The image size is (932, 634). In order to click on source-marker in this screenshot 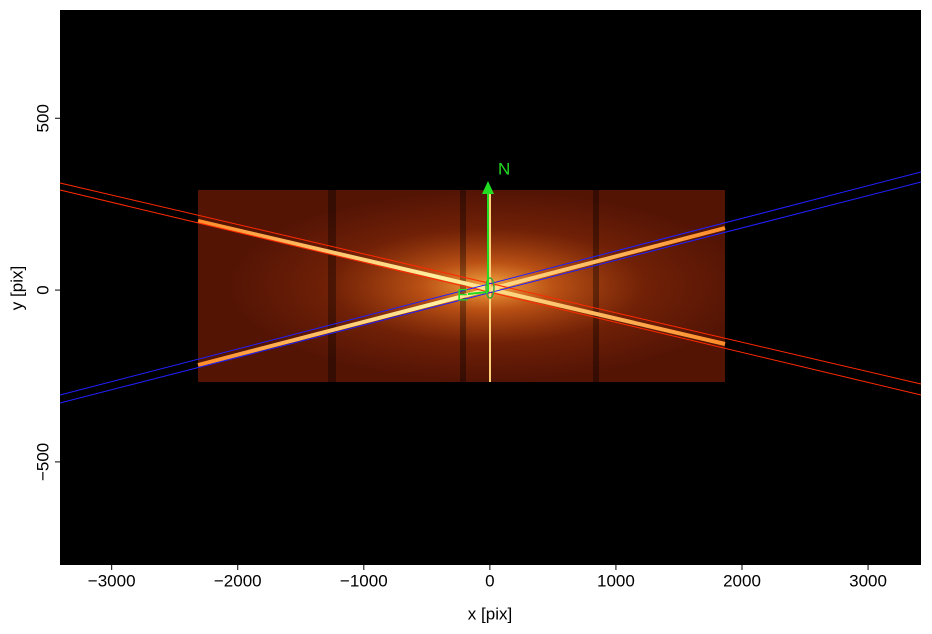, I will do `click(490, 288)`.